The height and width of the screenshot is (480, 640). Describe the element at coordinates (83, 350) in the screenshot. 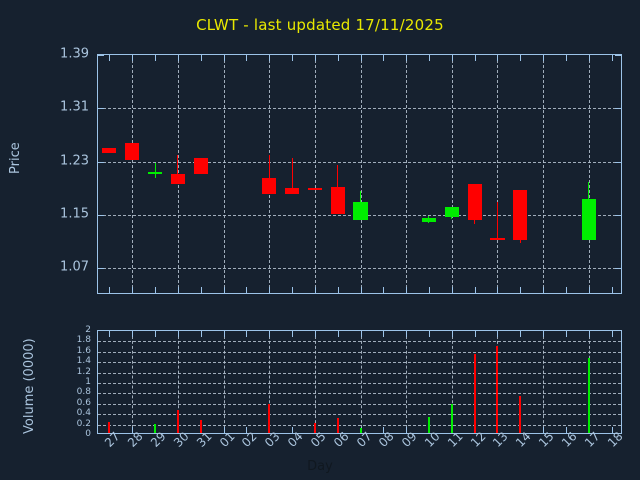

I see `volume-tick-label: 1.6` at that location.